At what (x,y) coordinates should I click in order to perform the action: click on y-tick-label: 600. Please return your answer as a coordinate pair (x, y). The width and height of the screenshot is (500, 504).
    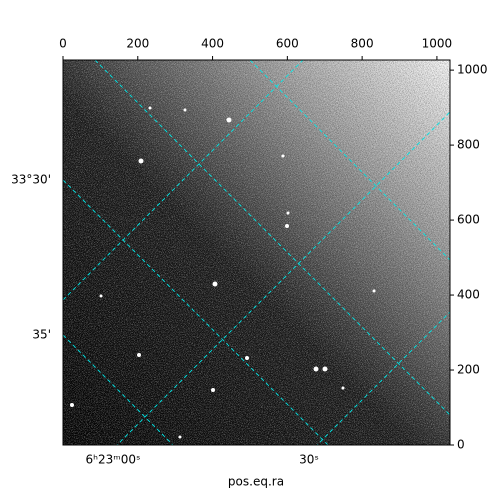
    Looking at the image, I should click on (468, 220).